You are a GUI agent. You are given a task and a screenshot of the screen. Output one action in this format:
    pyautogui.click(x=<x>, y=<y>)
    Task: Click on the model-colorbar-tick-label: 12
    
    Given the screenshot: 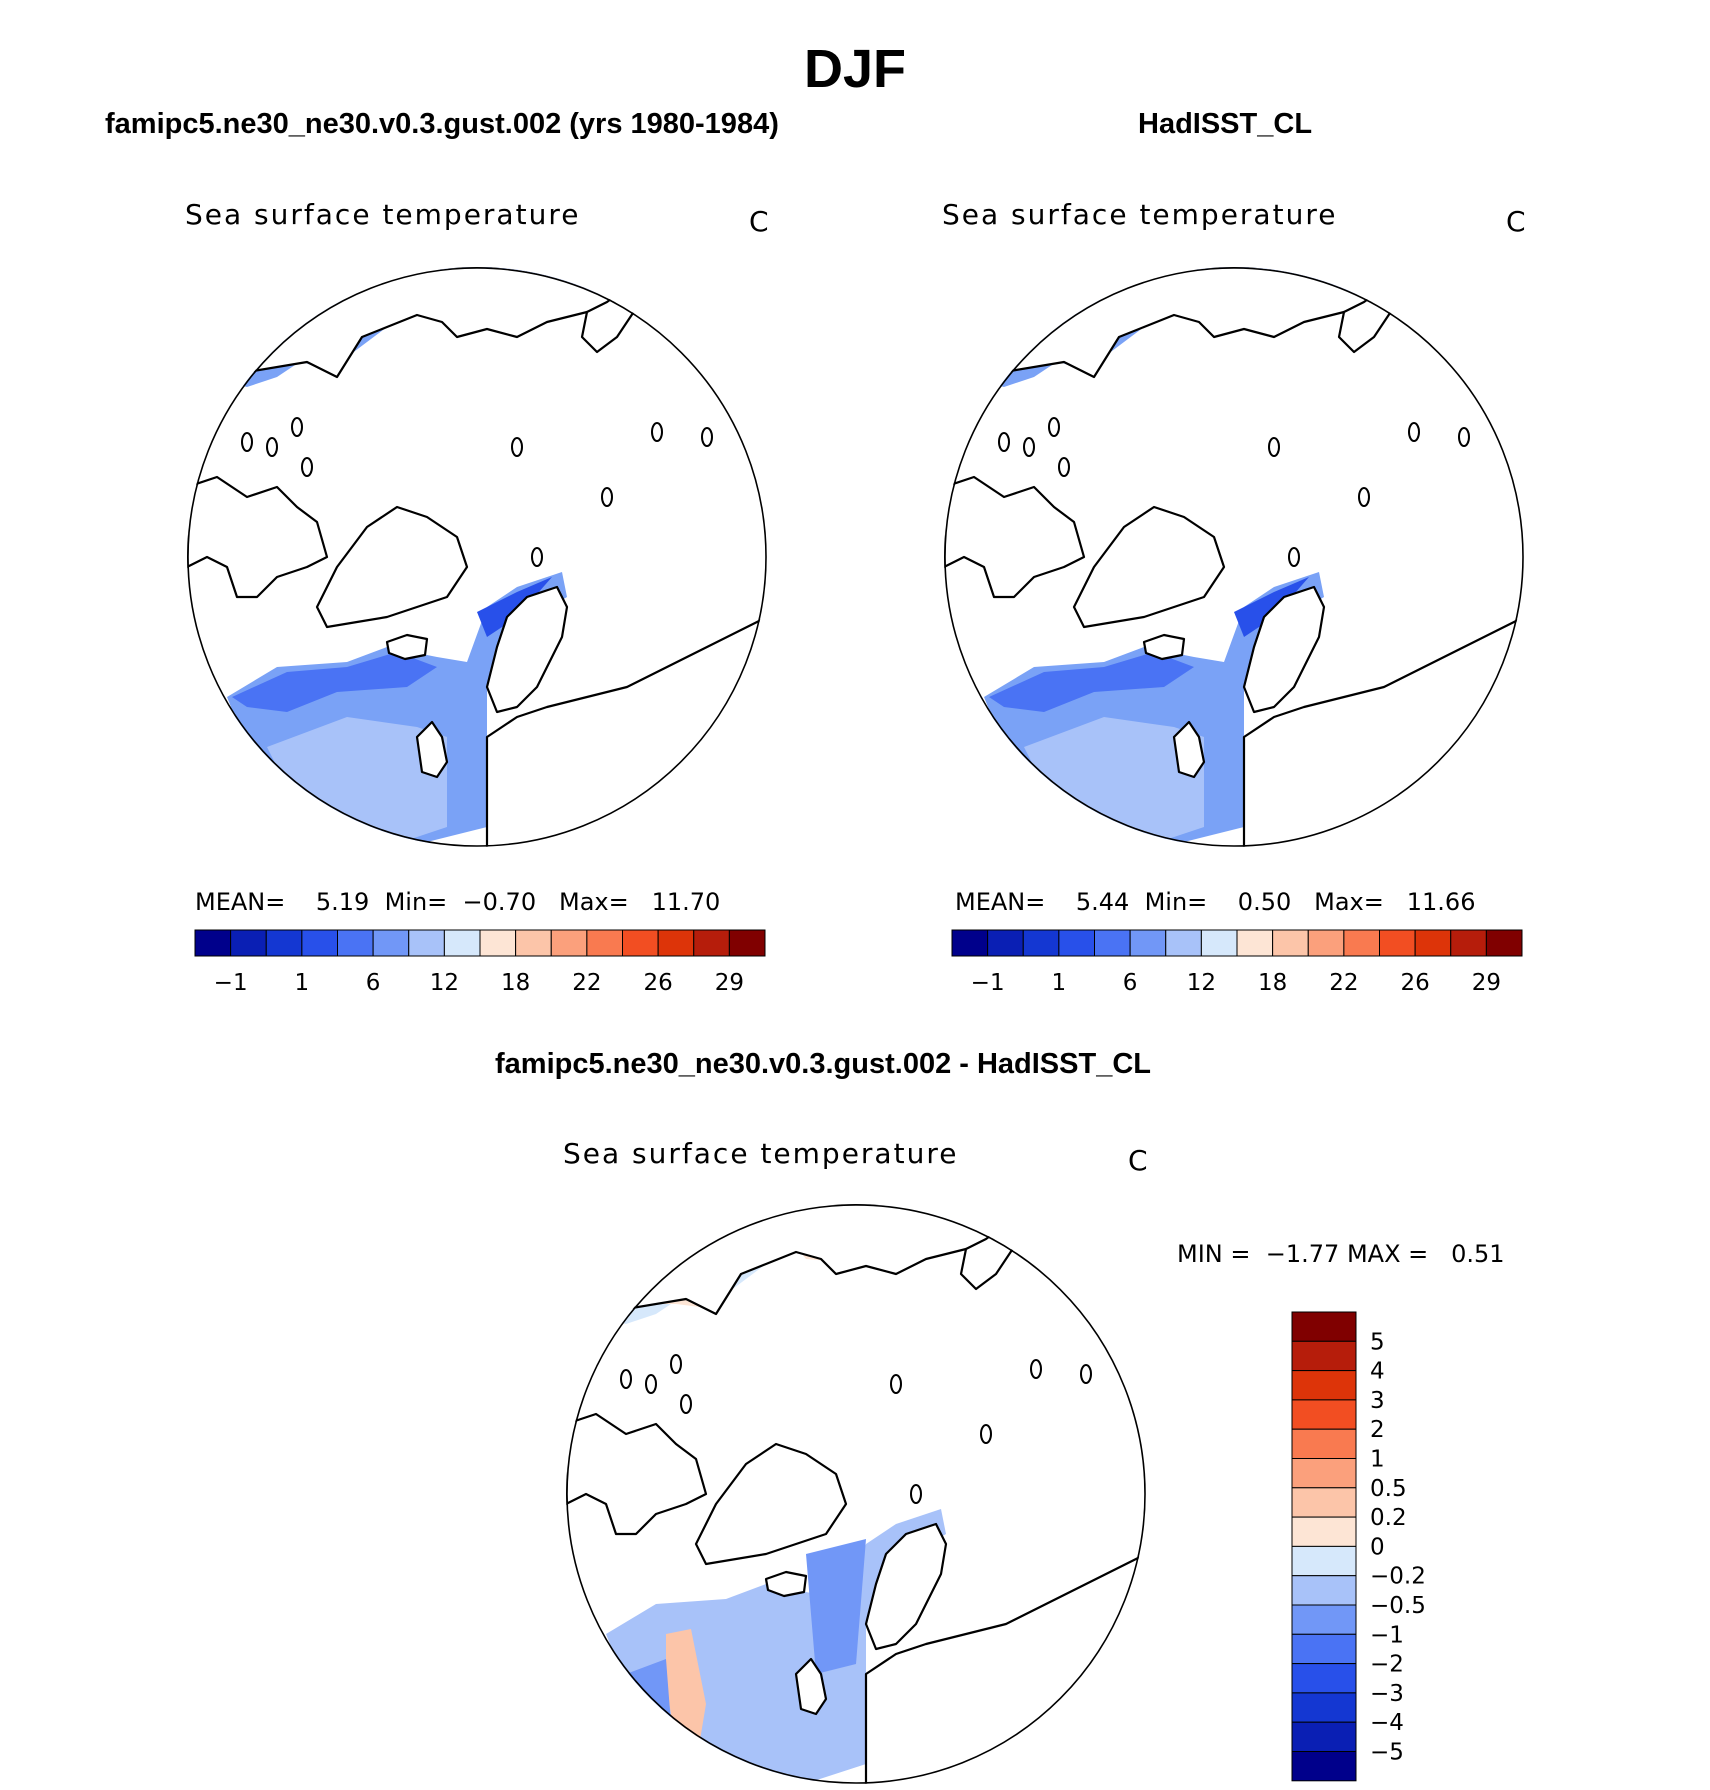 What is the action you would take?
    pyautogui.click(x=444, y=983)
    